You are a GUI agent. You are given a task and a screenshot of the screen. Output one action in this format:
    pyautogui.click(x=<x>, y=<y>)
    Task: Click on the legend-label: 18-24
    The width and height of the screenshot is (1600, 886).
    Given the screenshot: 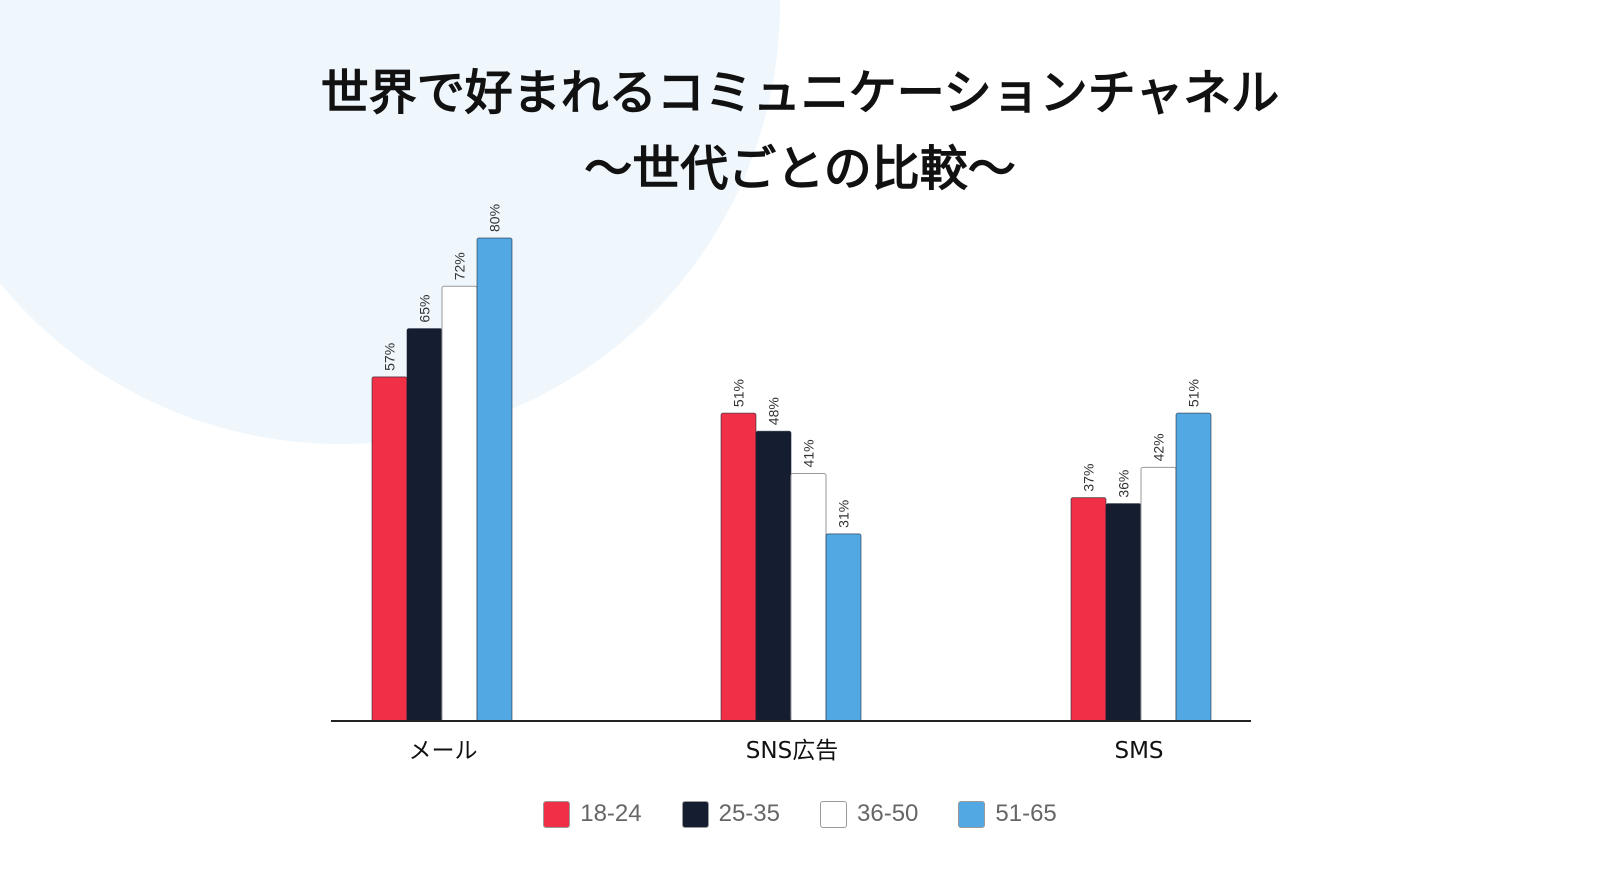 What is the action you would take?
    pyautogui.click(x=611, y=813)
    